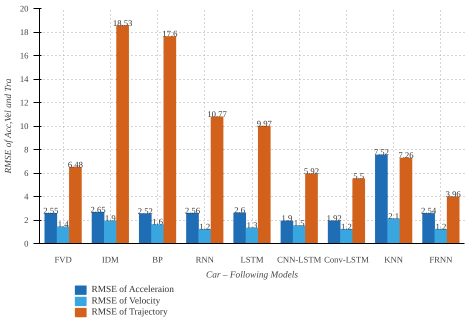 The width and height of the screenshot is (474, 323). What do you see at coordinates (158, 259) in the screenshot?
I see `x-tick-label: BP` at bounding box center [158, 259].